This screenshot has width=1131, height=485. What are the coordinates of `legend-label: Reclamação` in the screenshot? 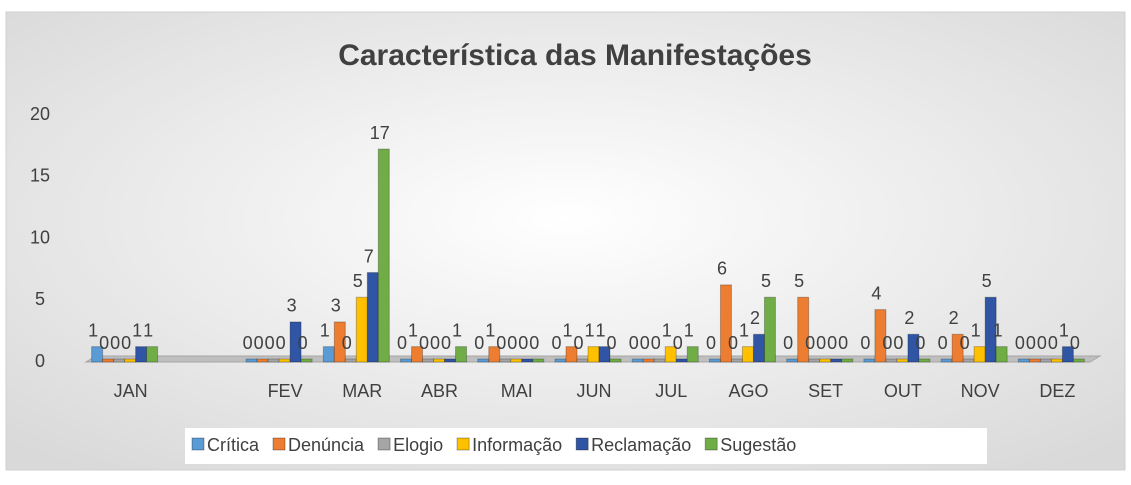 It's located at (641, 445).